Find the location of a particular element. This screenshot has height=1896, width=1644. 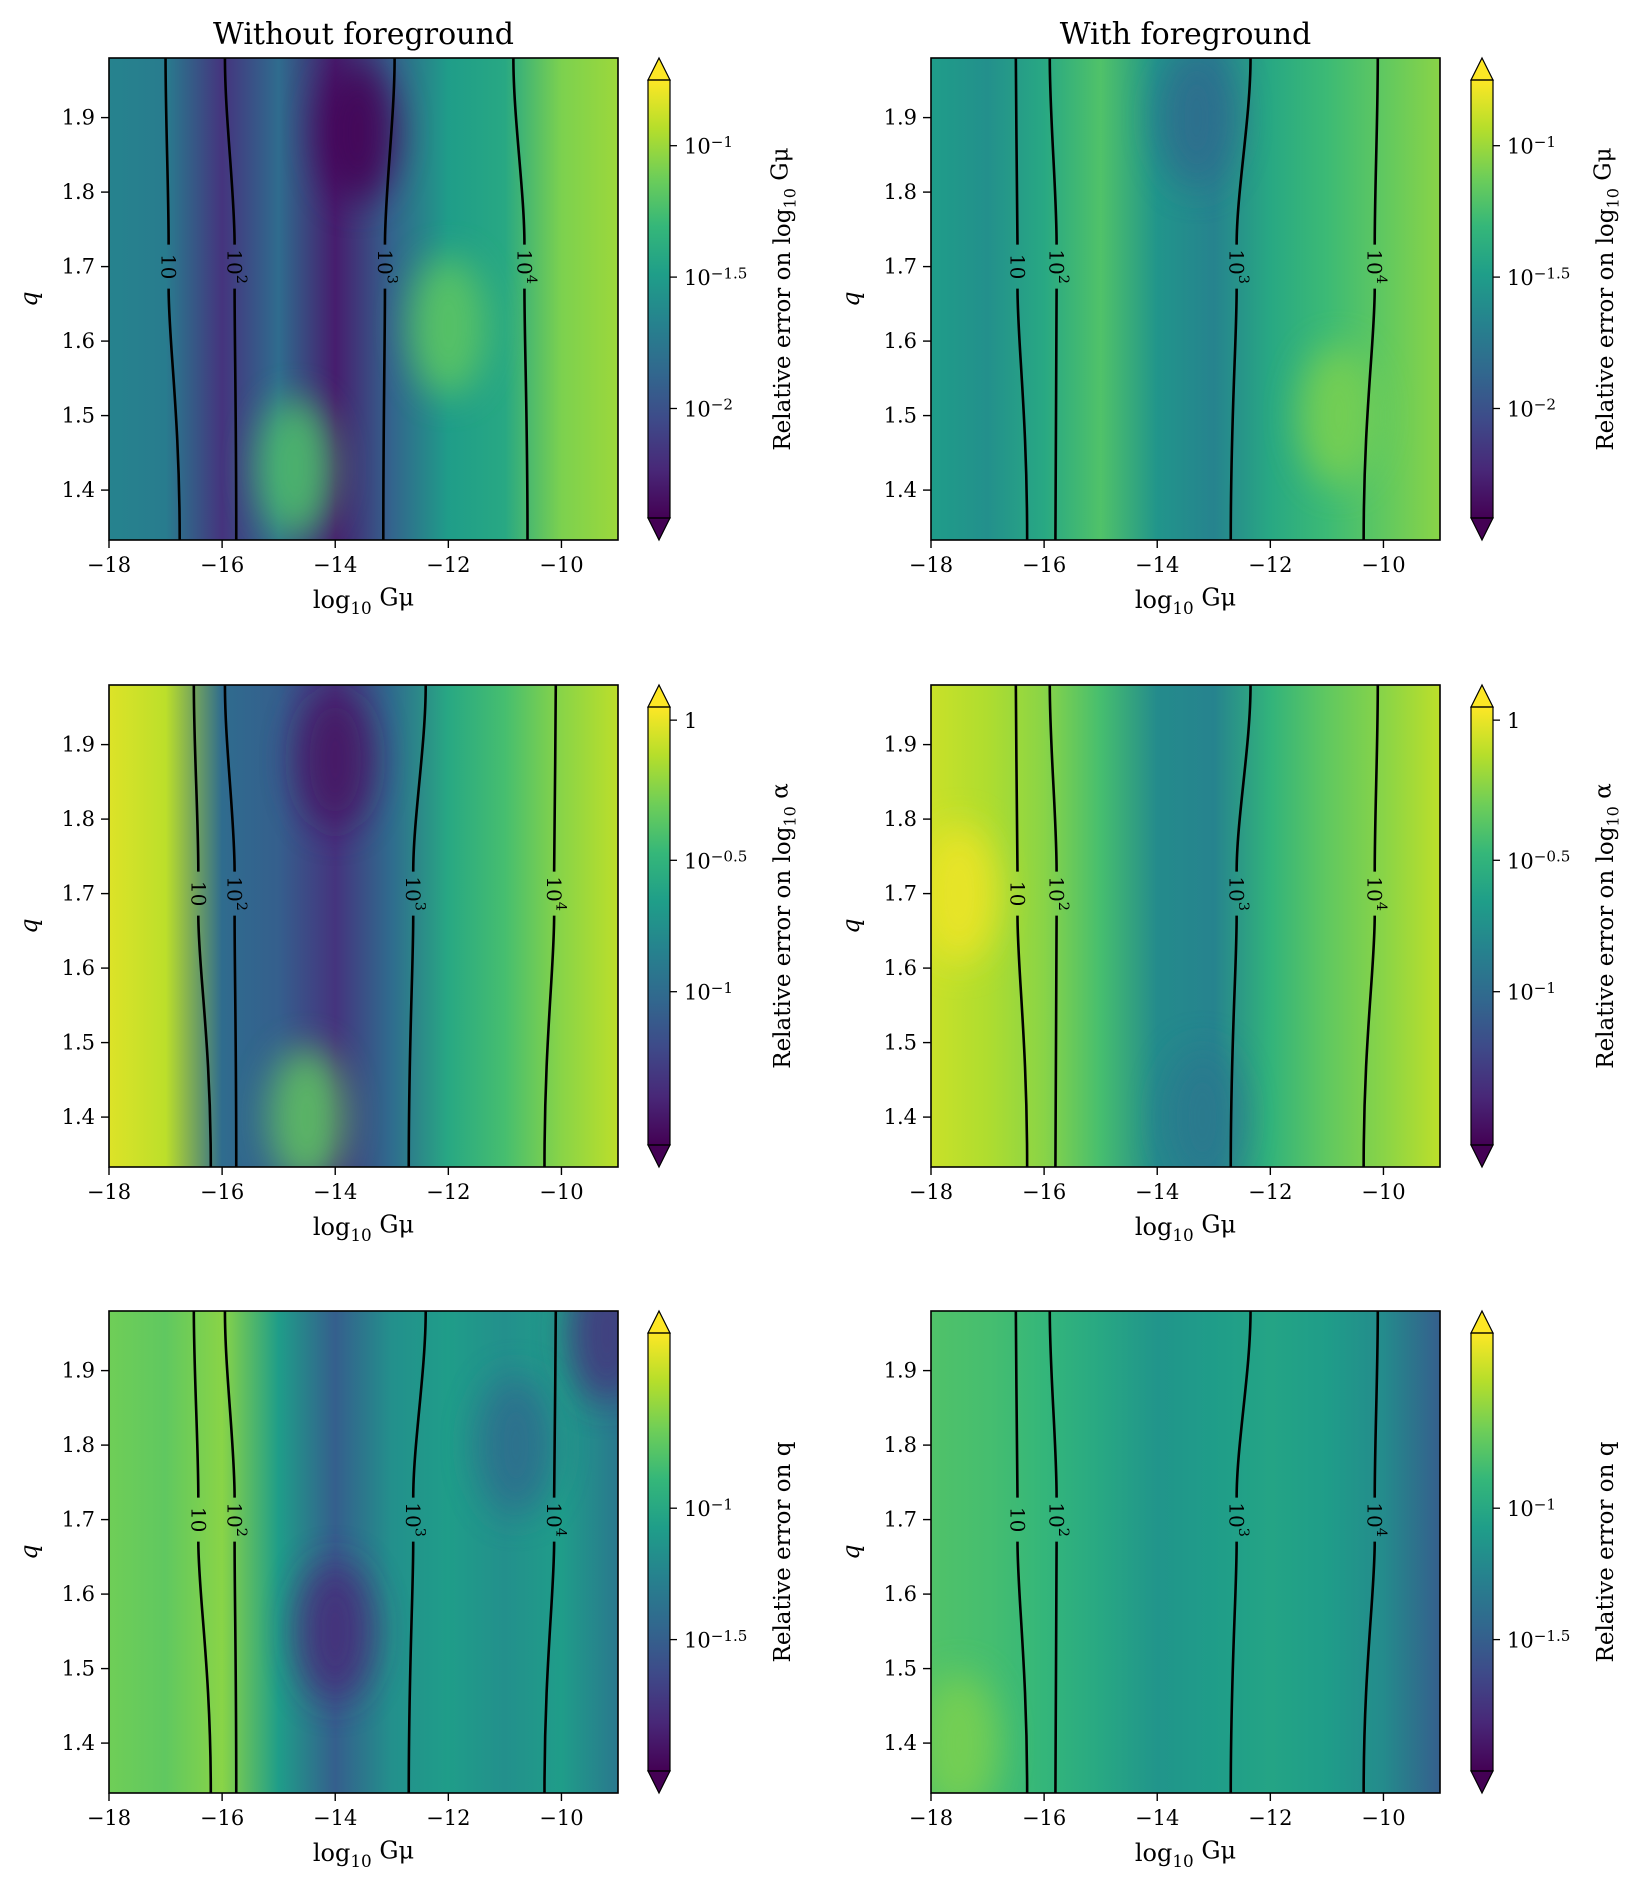

colorbar-tick-label: 1 is located at coordinates (1513, 721).